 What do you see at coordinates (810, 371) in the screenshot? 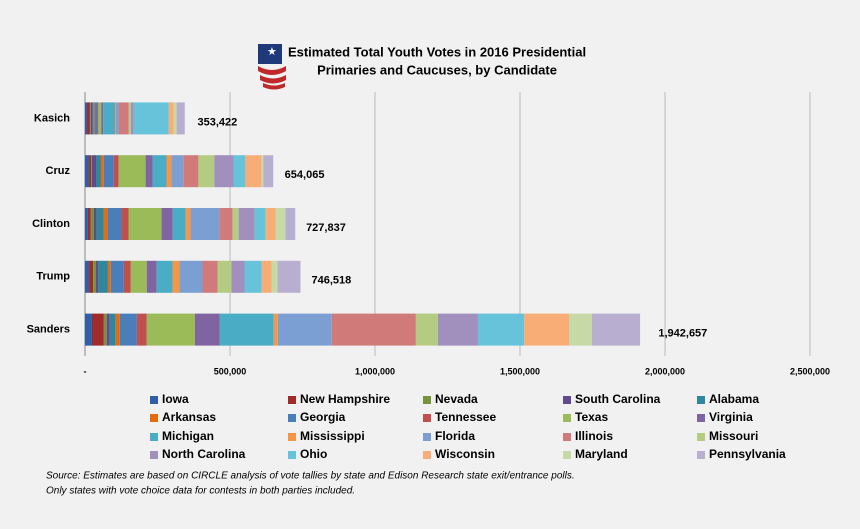
I see `x-tick-label: 2,500,000` at bounding box center [810, 371].